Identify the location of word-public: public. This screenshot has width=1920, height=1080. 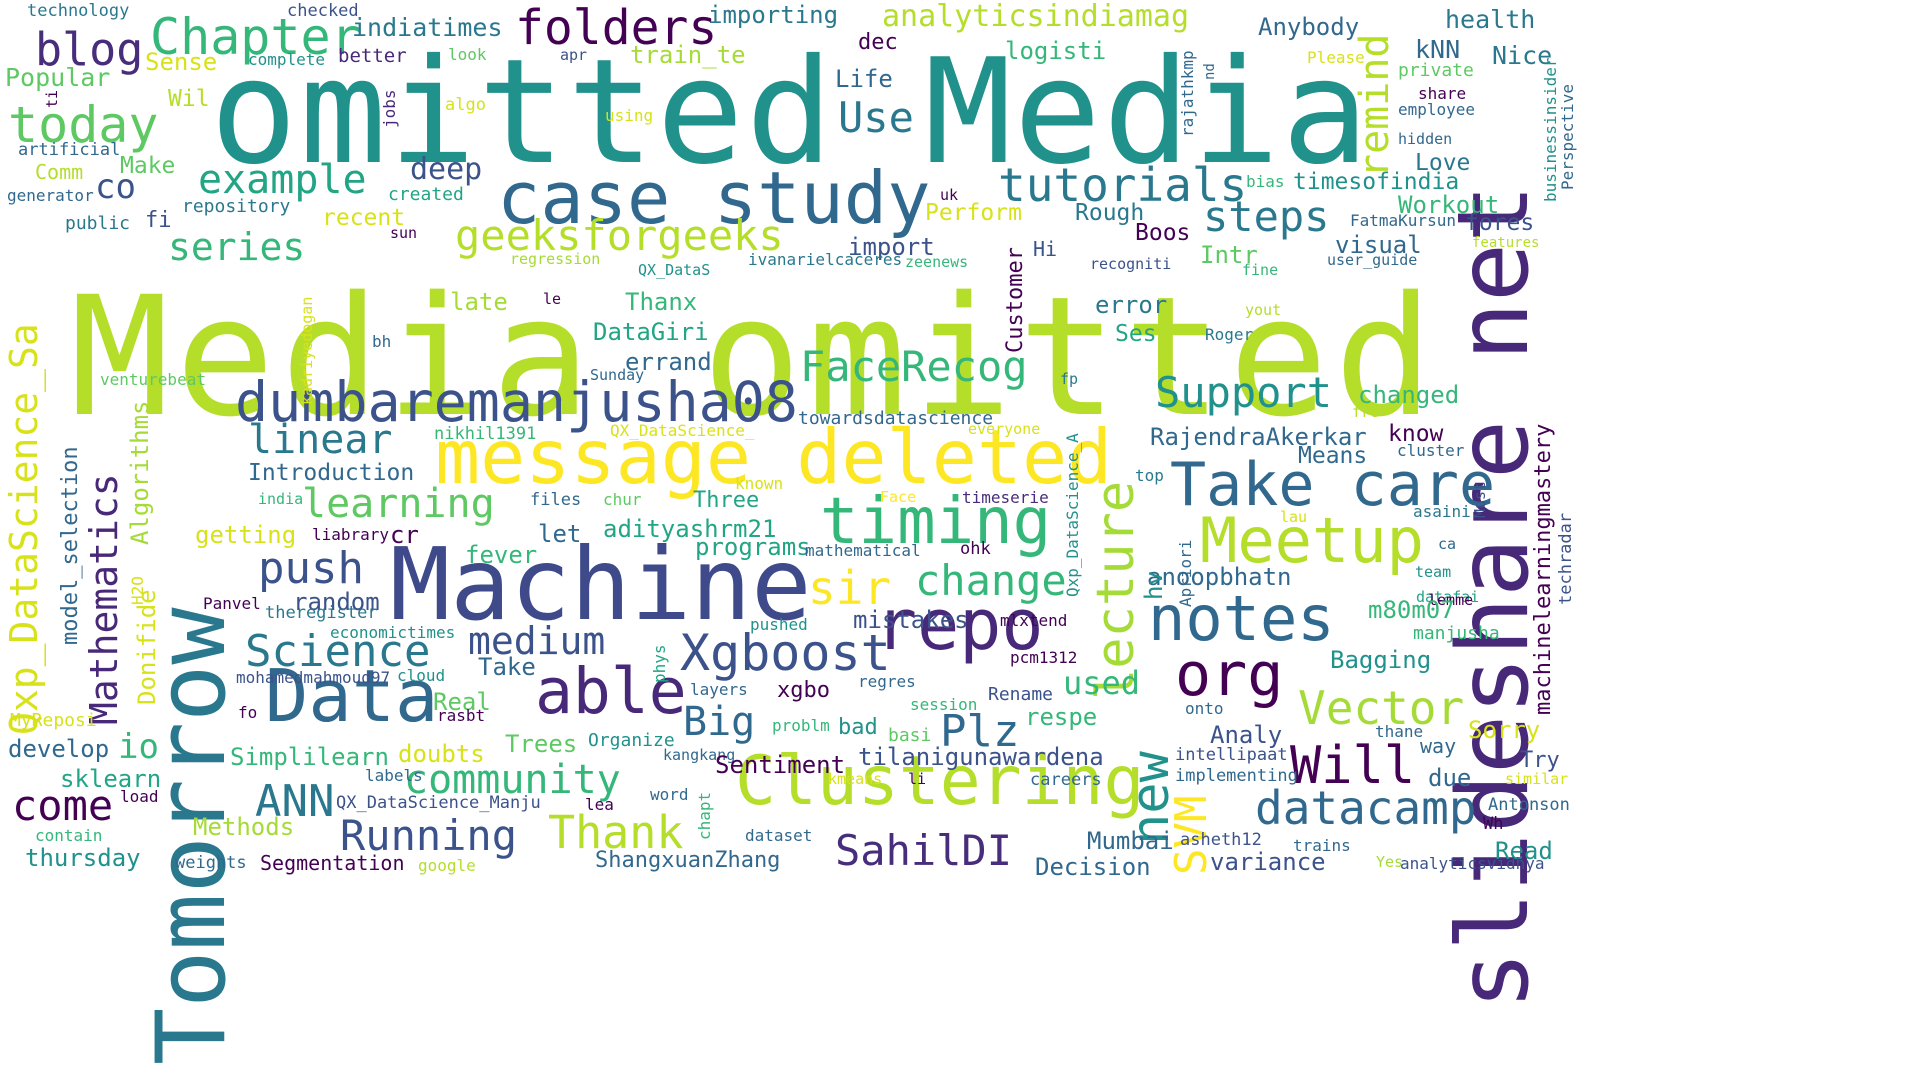
(98, 223).